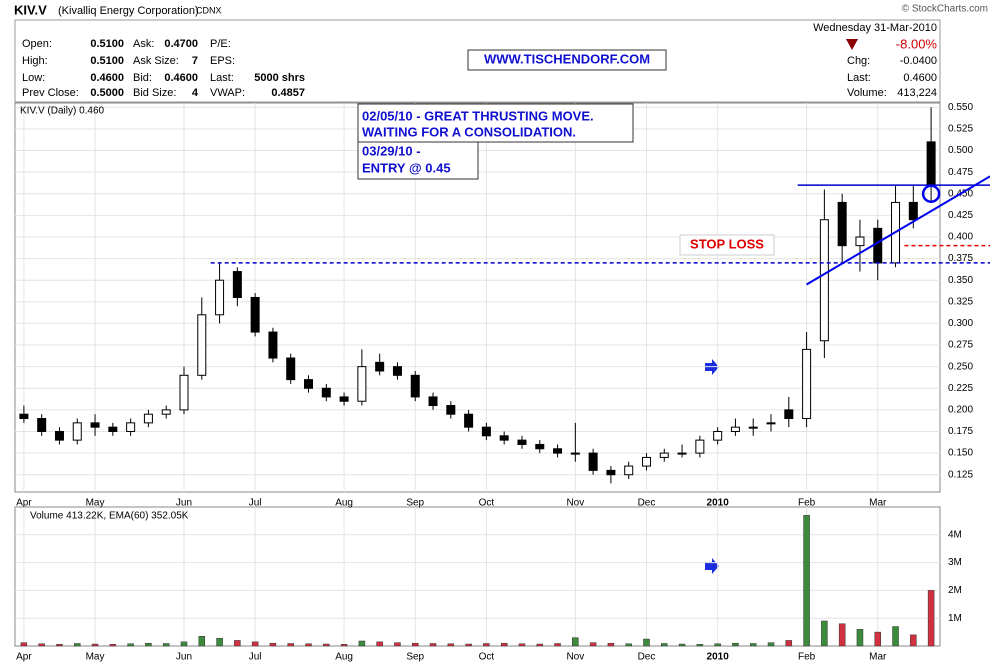 The height and width of the screenshot is (669, 990). Describe the element at coordinates (647, 503) in the screenshot. I see `x-tick-label: Dec` at that location.